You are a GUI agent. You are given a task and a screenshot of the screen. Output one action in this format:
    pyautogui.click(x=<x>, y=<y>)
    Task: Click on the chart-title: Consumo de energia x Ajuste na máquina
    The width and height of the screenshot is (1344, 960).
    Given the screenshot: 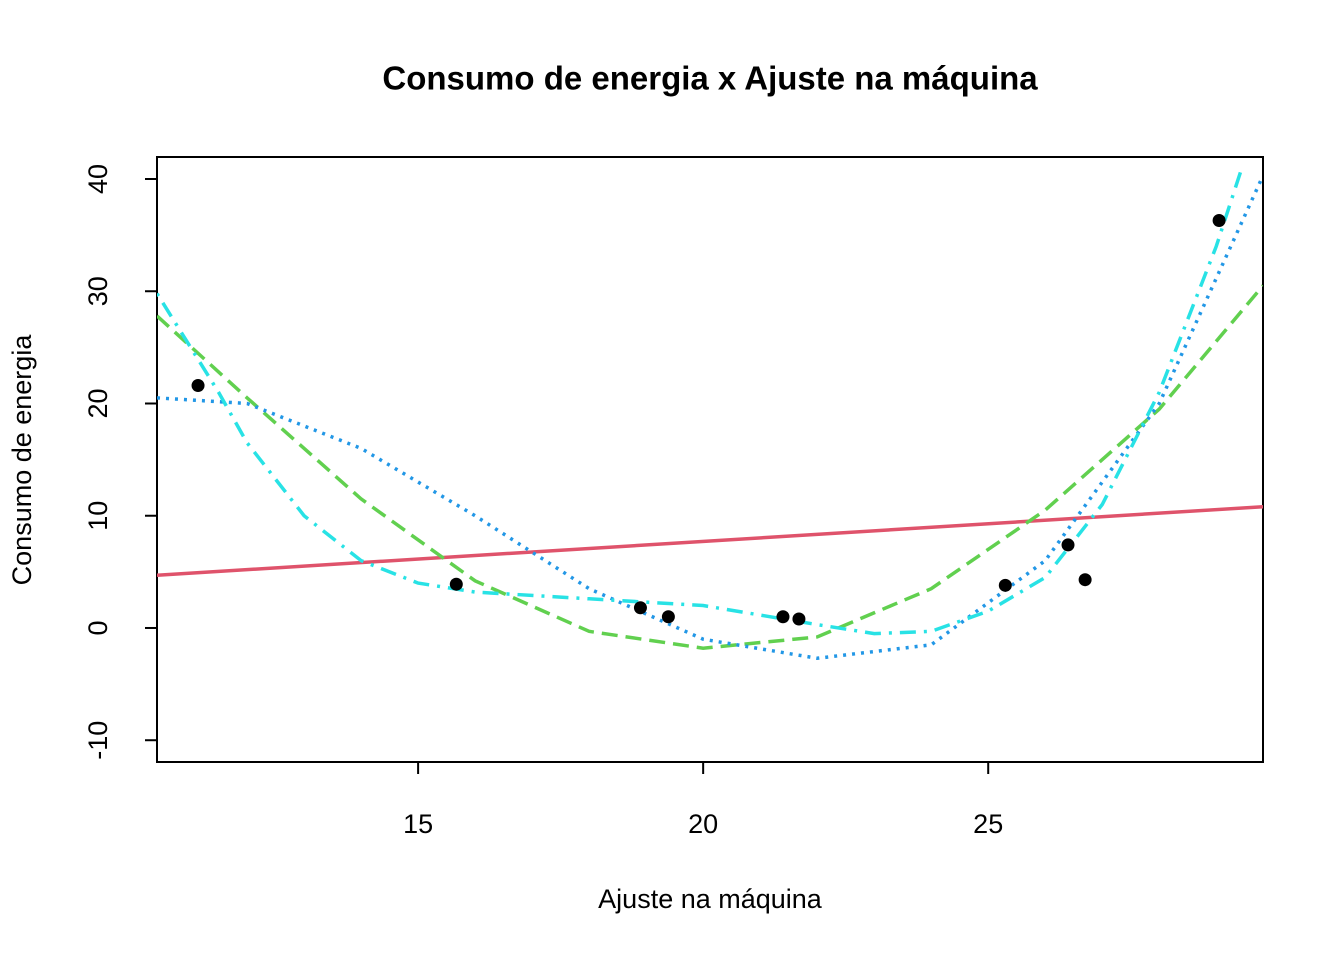 What is the action you would take?
    pyautogui.click(x=710, y=78)
    